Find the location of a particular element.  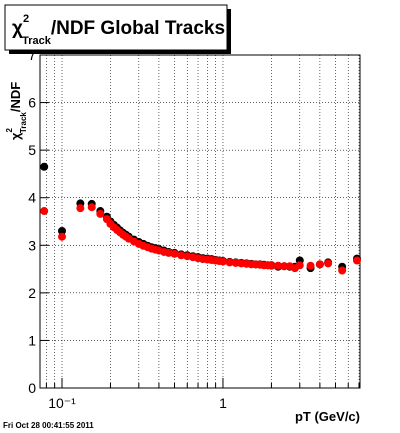

y-tick-label: 0 is located at coordinates (32, 388).